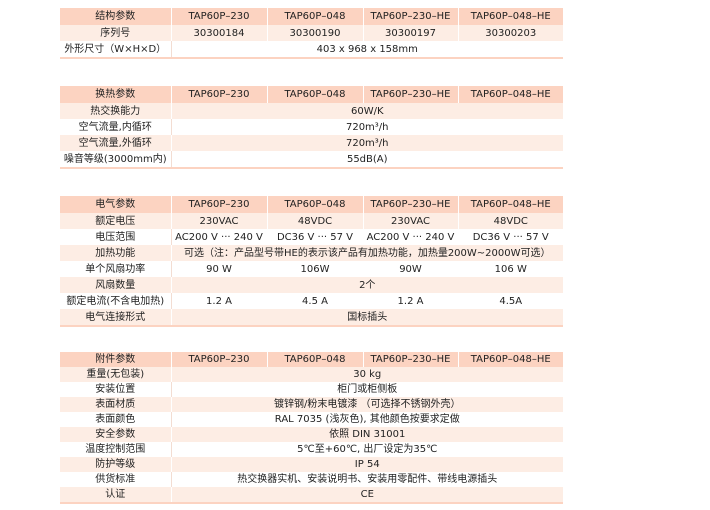  What do you see at coordinates (115, 318) in the screenshot?
I see `row-label: 电气连接形式` at bounding box center [115, 318].